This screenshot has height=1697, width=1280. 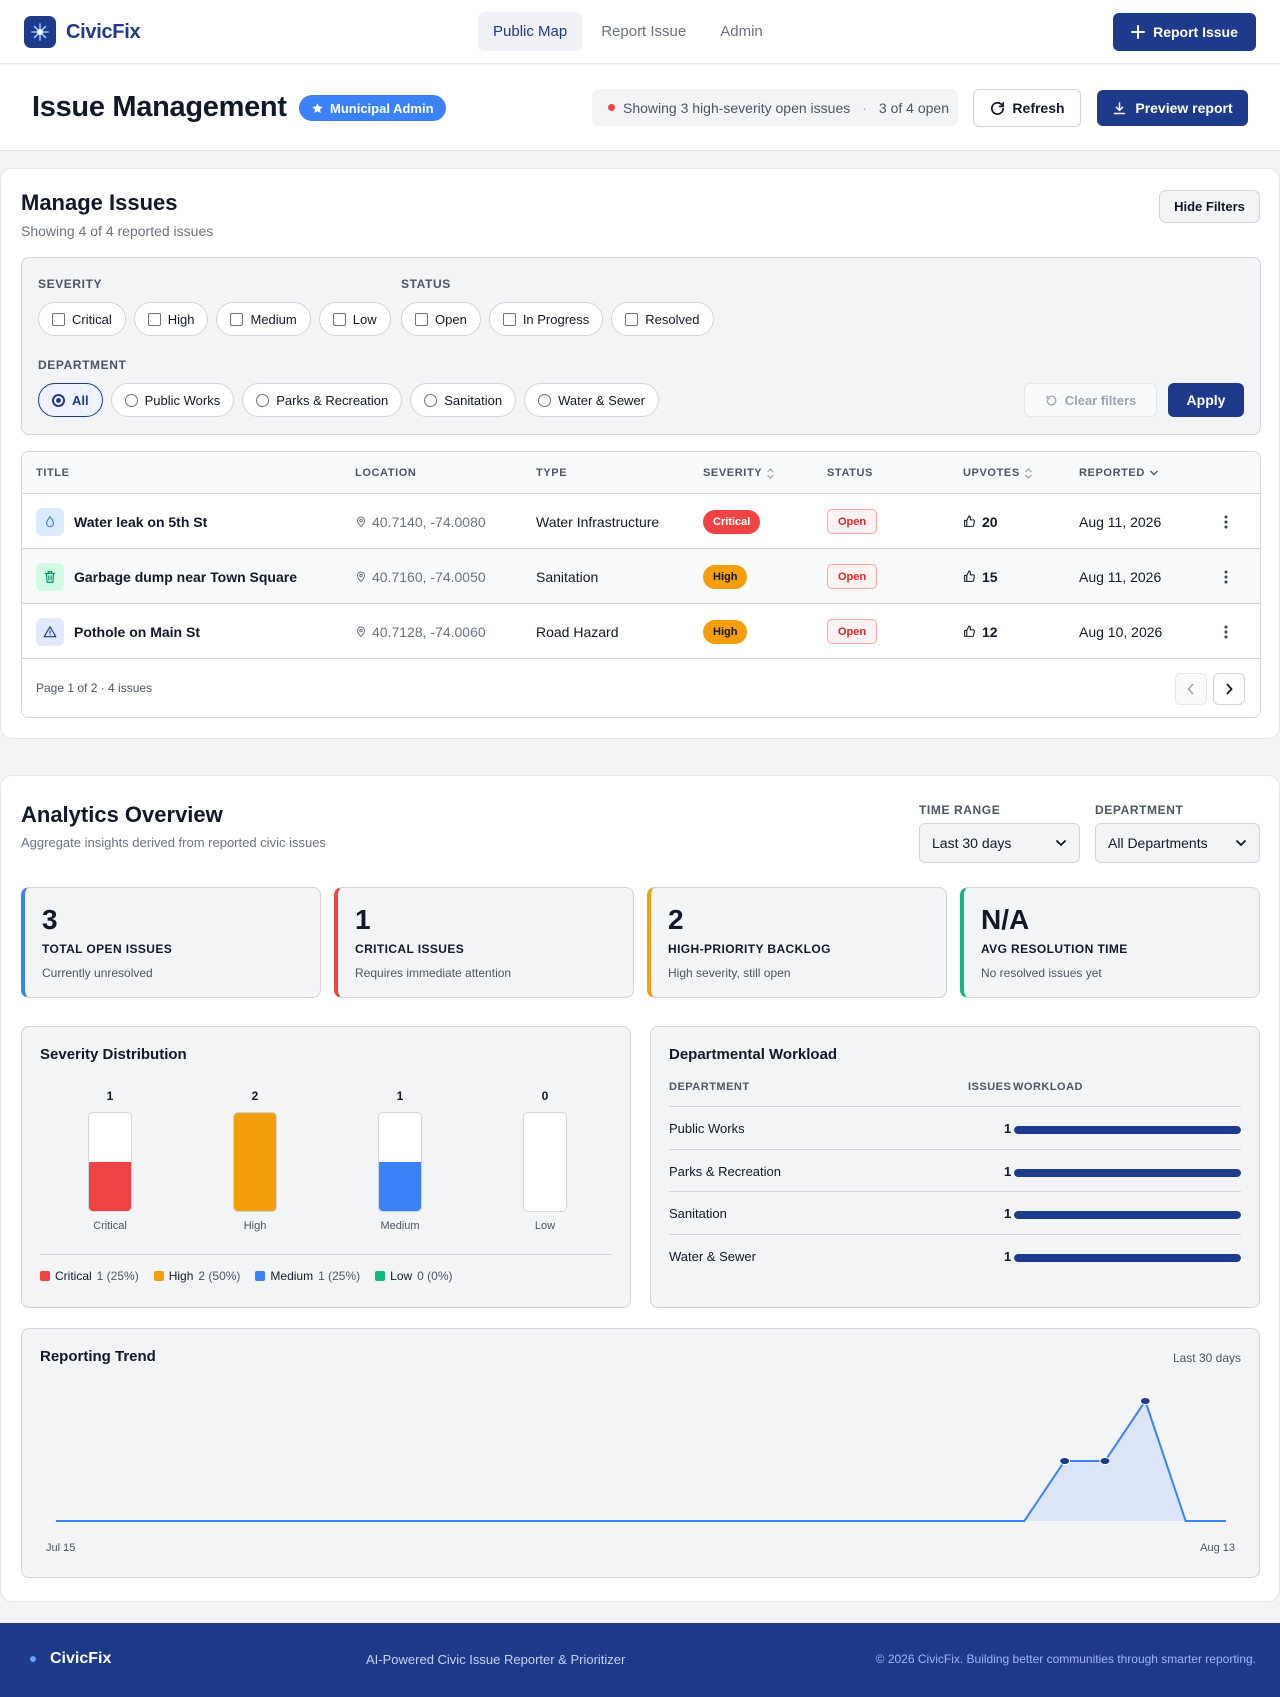 What do you see at coordinates (385, 473) in the screenshot?
I see `column-location: LOCATION` at bounding box center [385, 473].